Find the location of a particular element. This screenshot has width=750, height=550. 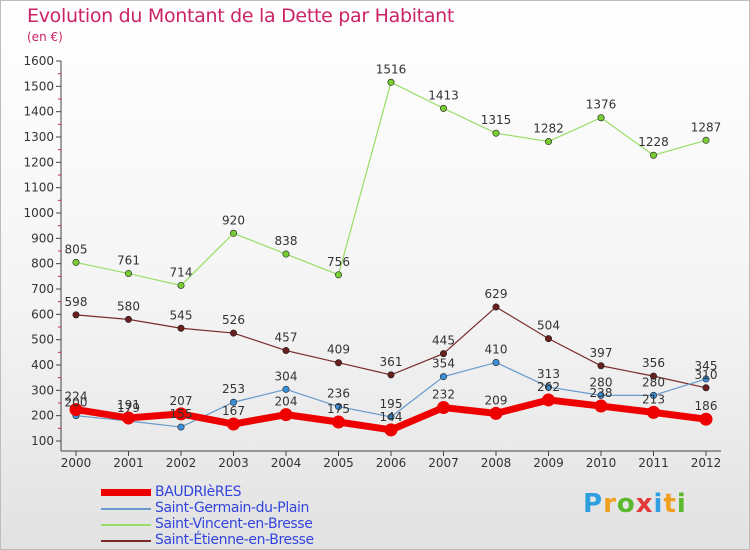

data-label: 445 is located at coordinates (443, 341).